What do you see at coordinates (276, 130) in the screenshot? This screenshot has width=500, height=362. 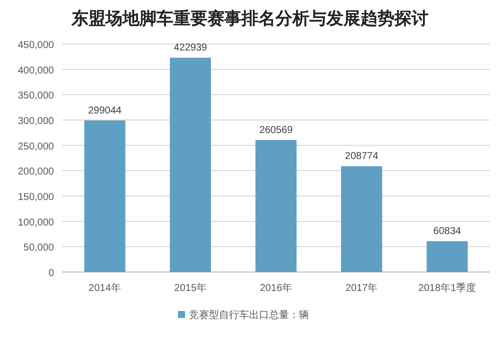 I see `data-label: 260569` at bounding box center [276, 130].